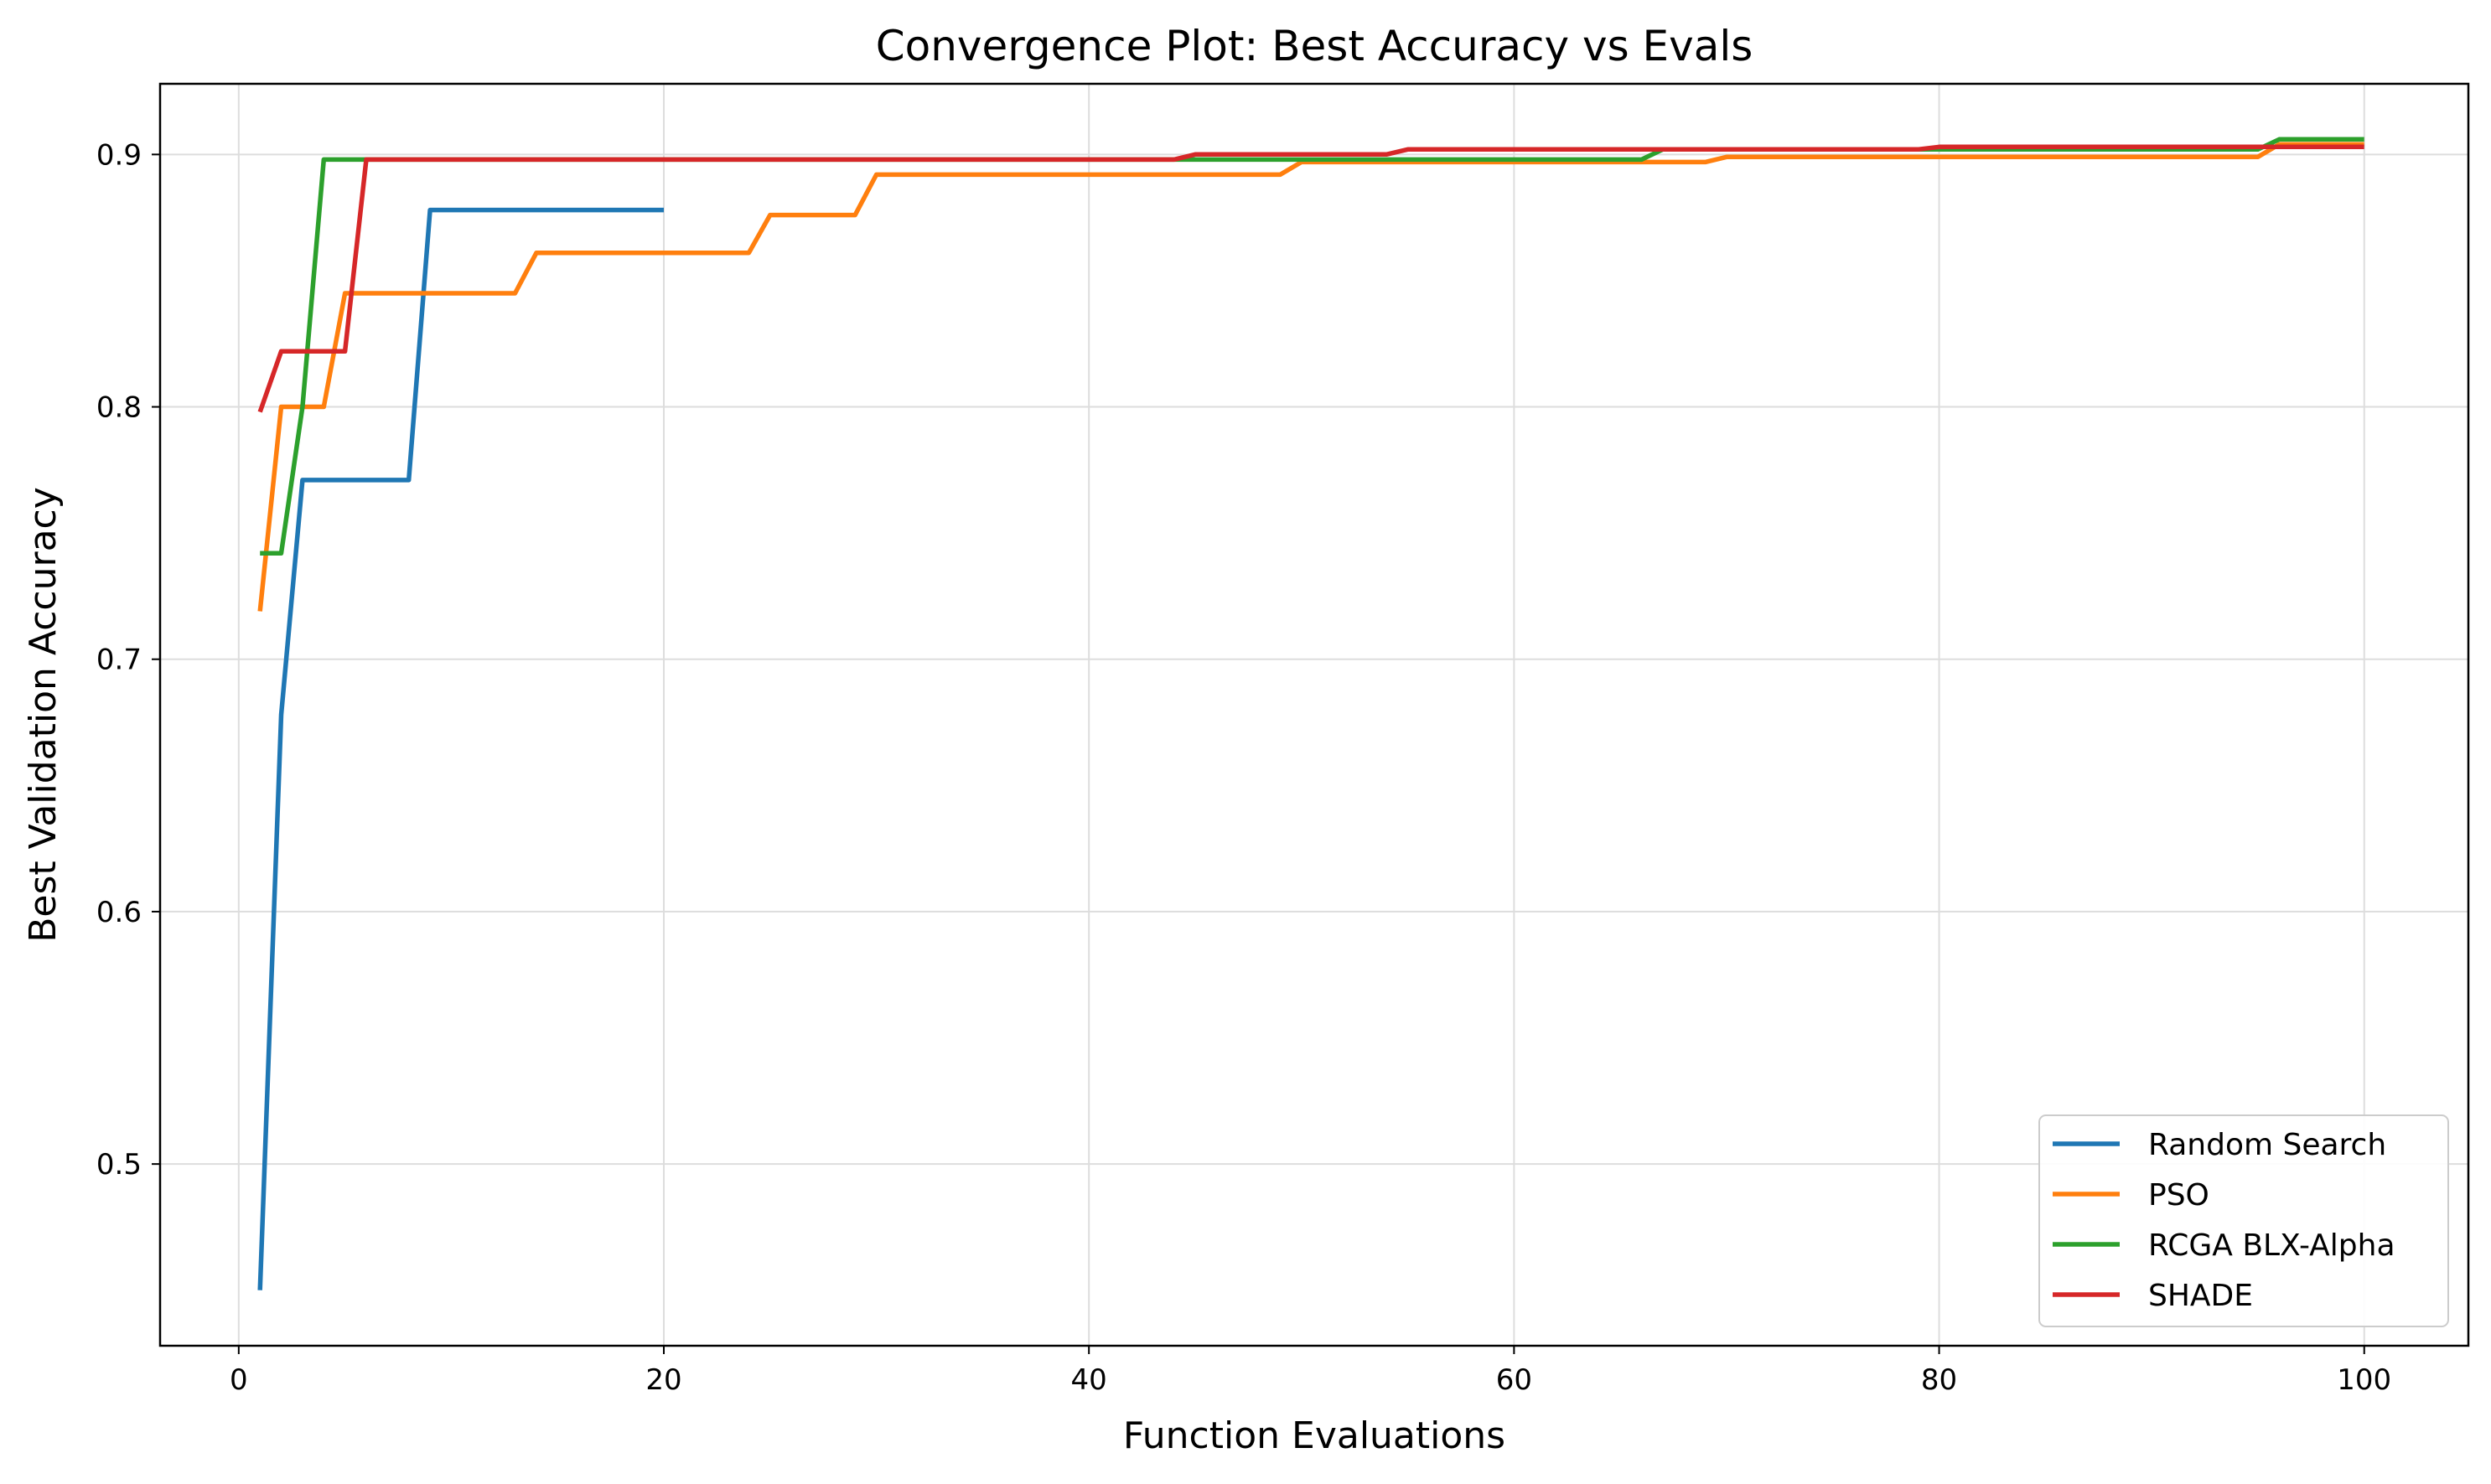 The height and width of the screenshot is (1484, 2491). Describe the element at coordinates (460, 749) in the screenshot. I see `series-line` at that location.